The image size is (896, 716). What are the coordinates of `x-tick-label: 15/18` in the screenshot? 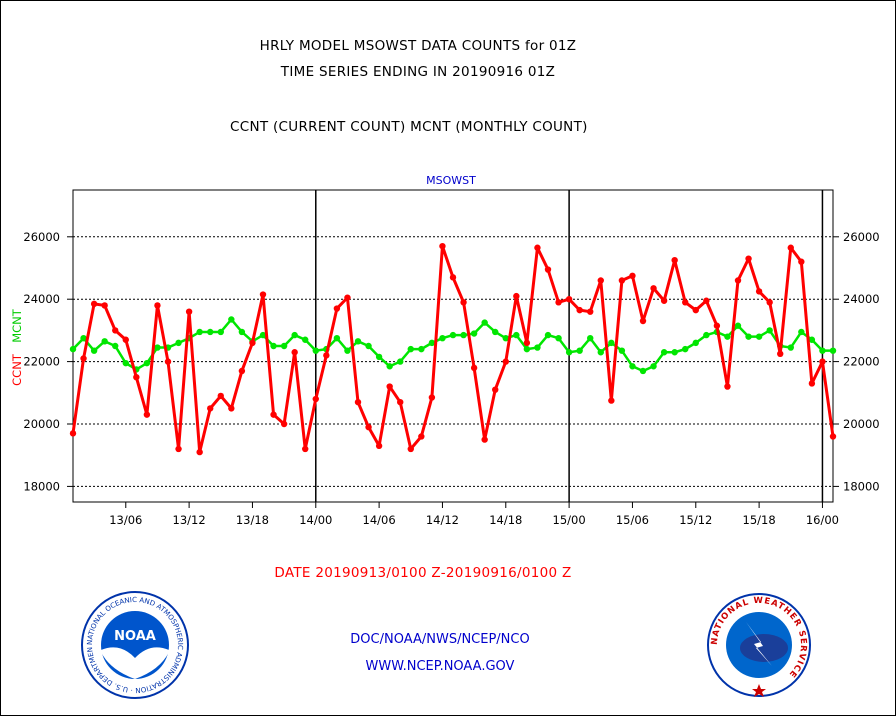 It's located at (759, 520).